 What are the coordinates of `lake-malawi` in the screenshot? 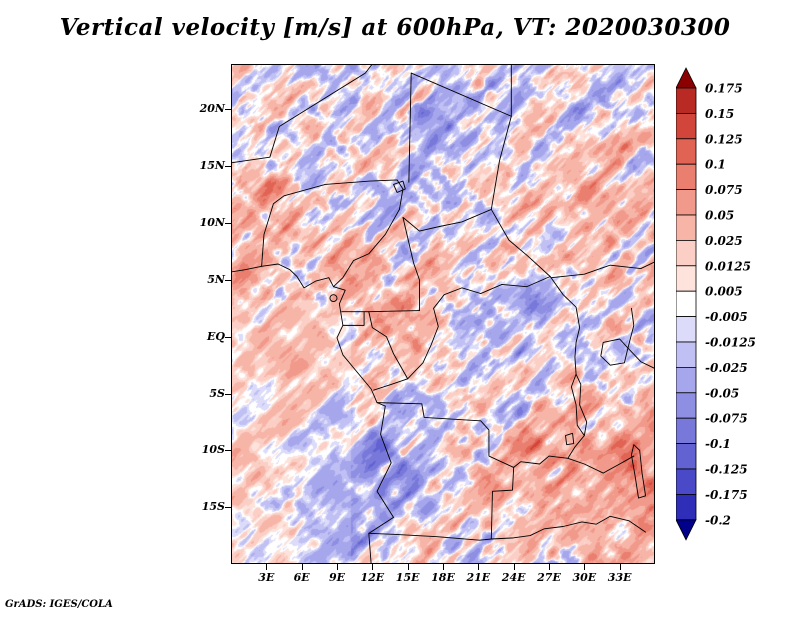 It's located at (638, 471).